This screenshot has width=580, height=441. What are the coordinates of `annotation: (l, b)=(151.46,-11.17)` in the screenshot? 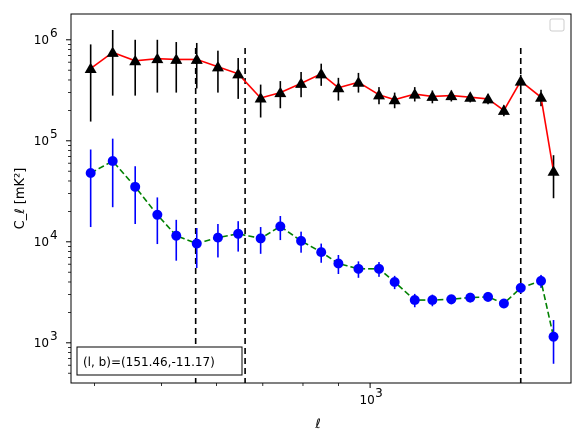 It's located at (159, 361).